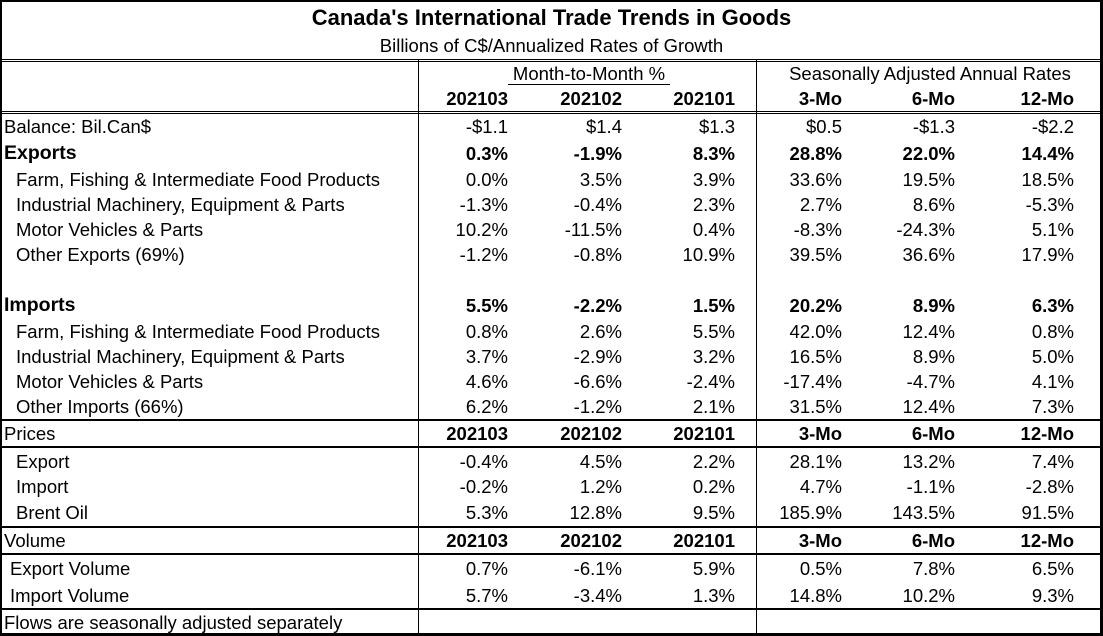 This screenshot has width=1103, height=636. What do you see at coordinates (551, 461) in the screenshot?
I see `table-row: Export -0.4% 4.5% 2.2% 28.1% 13.2% 7.4%` at bounding box center [551, 461].